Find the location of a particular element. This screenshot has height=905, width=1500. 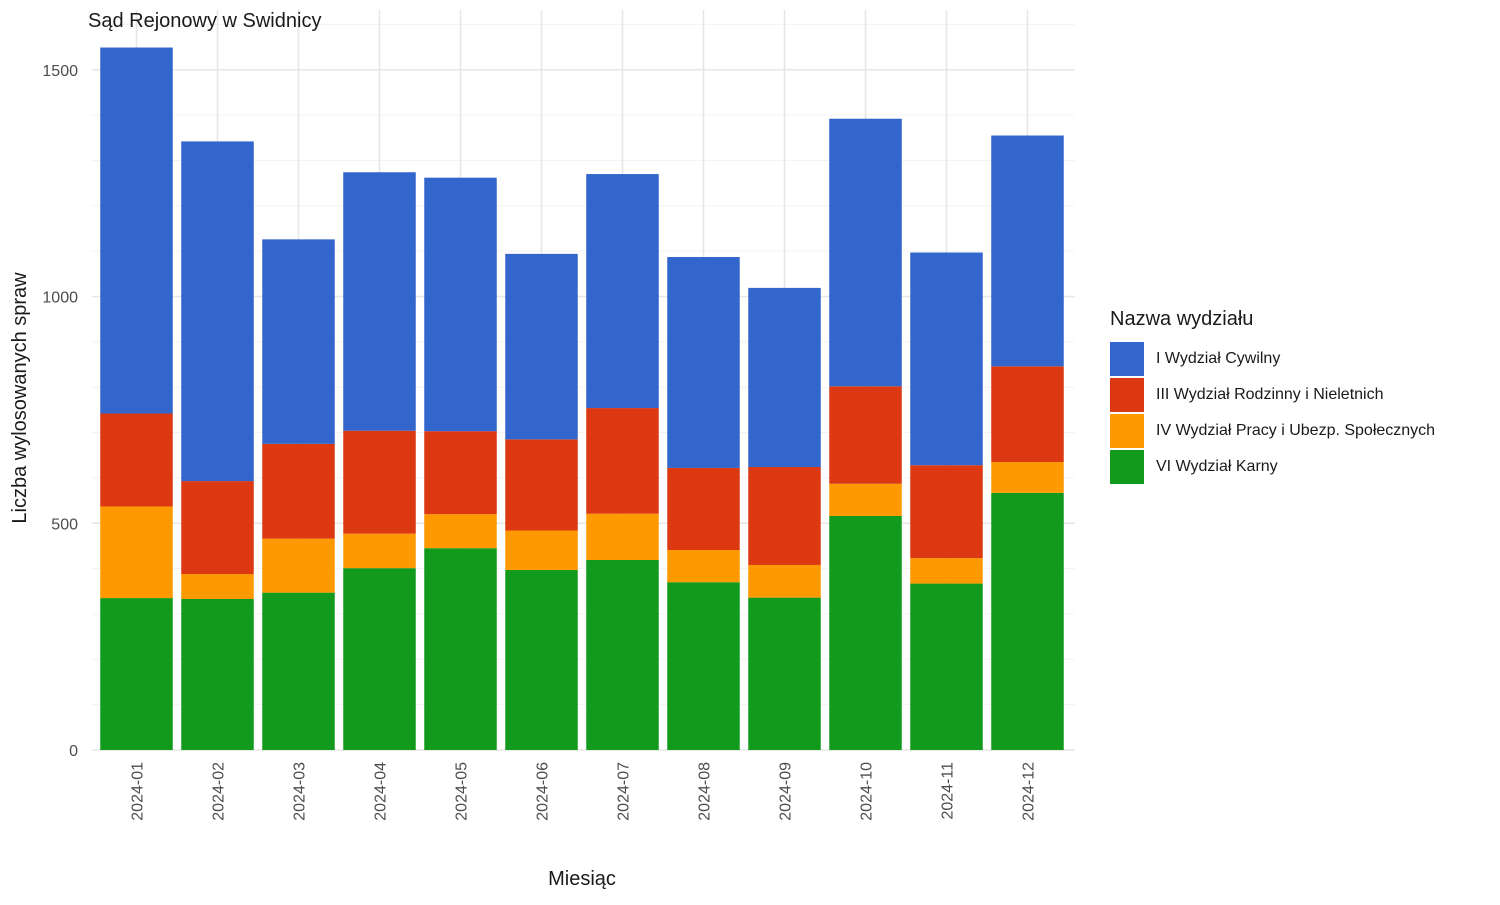

legend-item: I Wydział Cywilny is located at coordinates (1272, 359).